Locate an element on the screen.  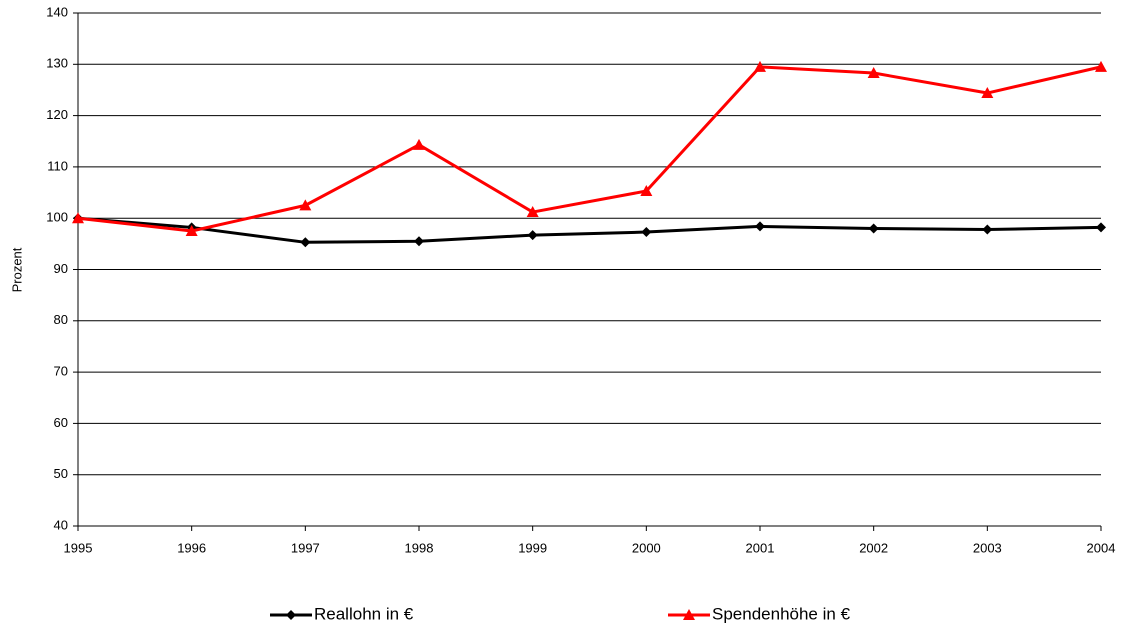
y-tick-label: 100 is located at coordinates (57, 217).